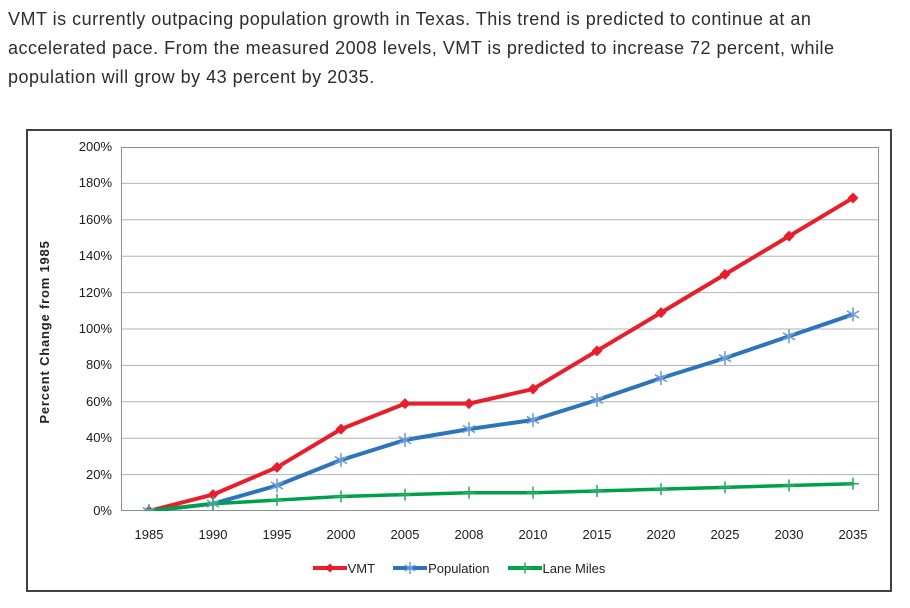 This screenshot has height=608, width=910. Describe the element at coordinates (597, 534) in the screenshot. I see `x-tick-label: 2015` at that location.